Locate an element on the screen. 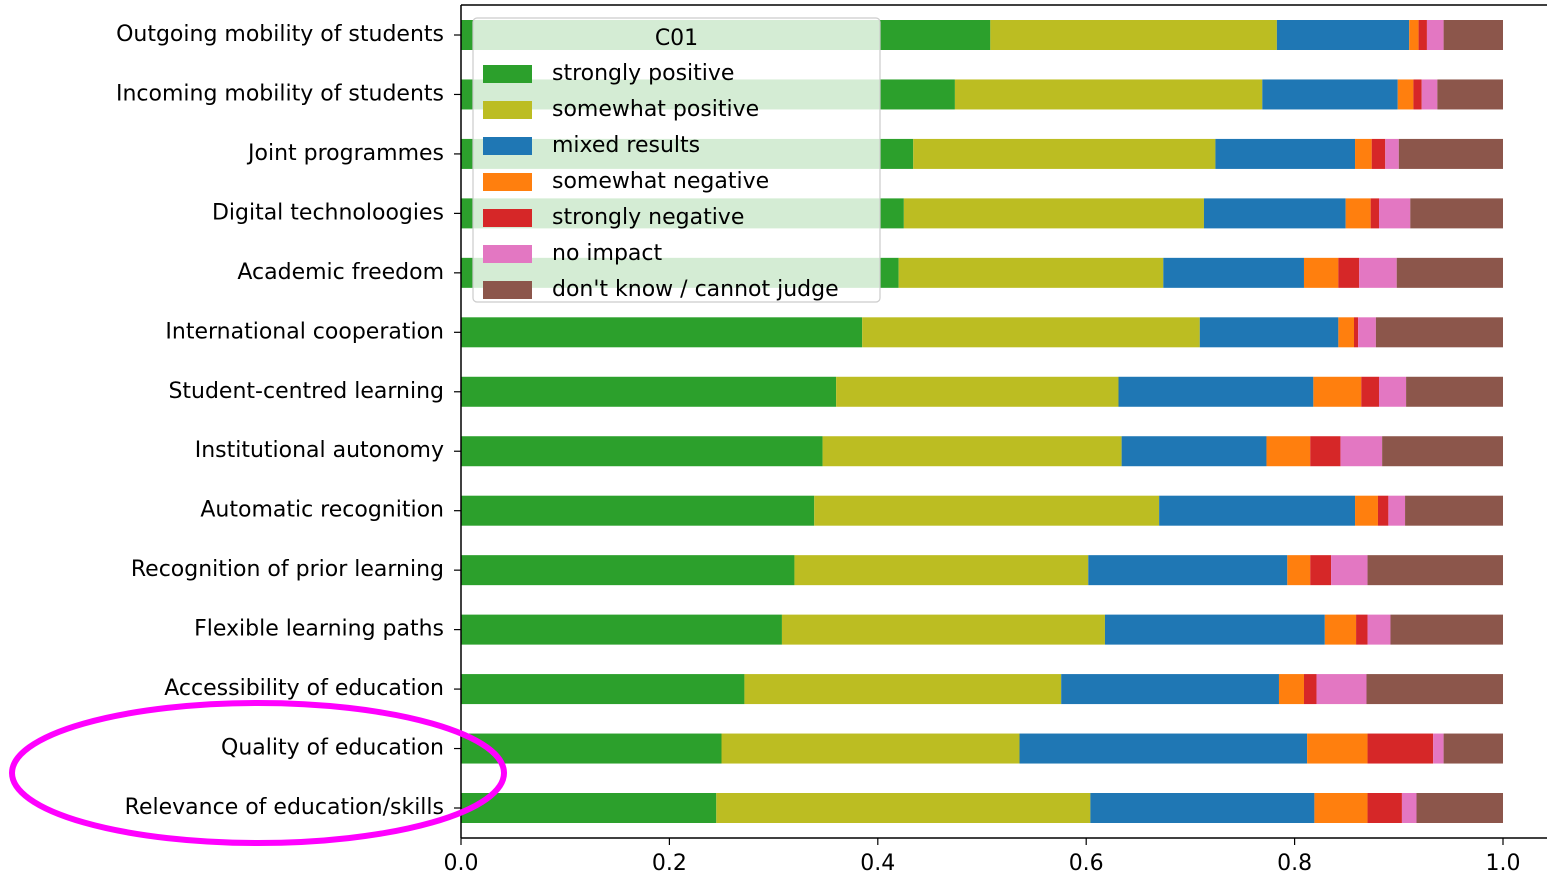 The image size is (1547, 877). legend-box is located at coordinates (676, 160).